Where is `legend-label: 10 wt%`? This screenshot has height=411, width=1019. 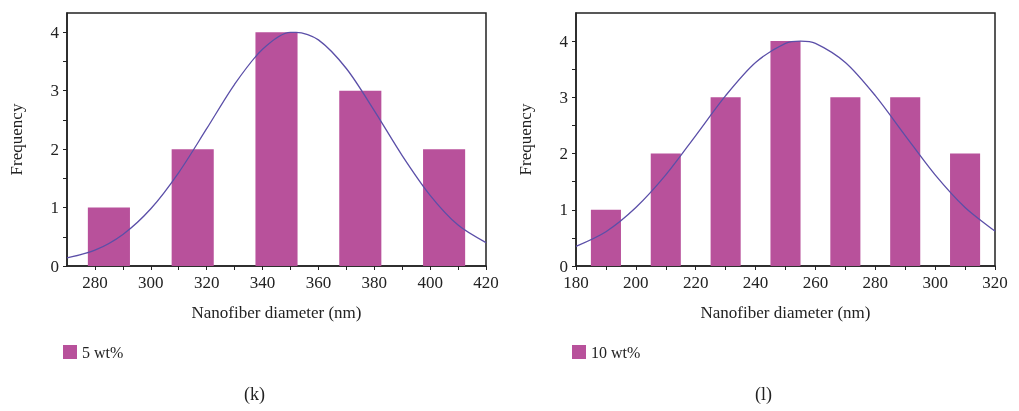
legend-label: 10 wt% is located at coordinates (616, 352).